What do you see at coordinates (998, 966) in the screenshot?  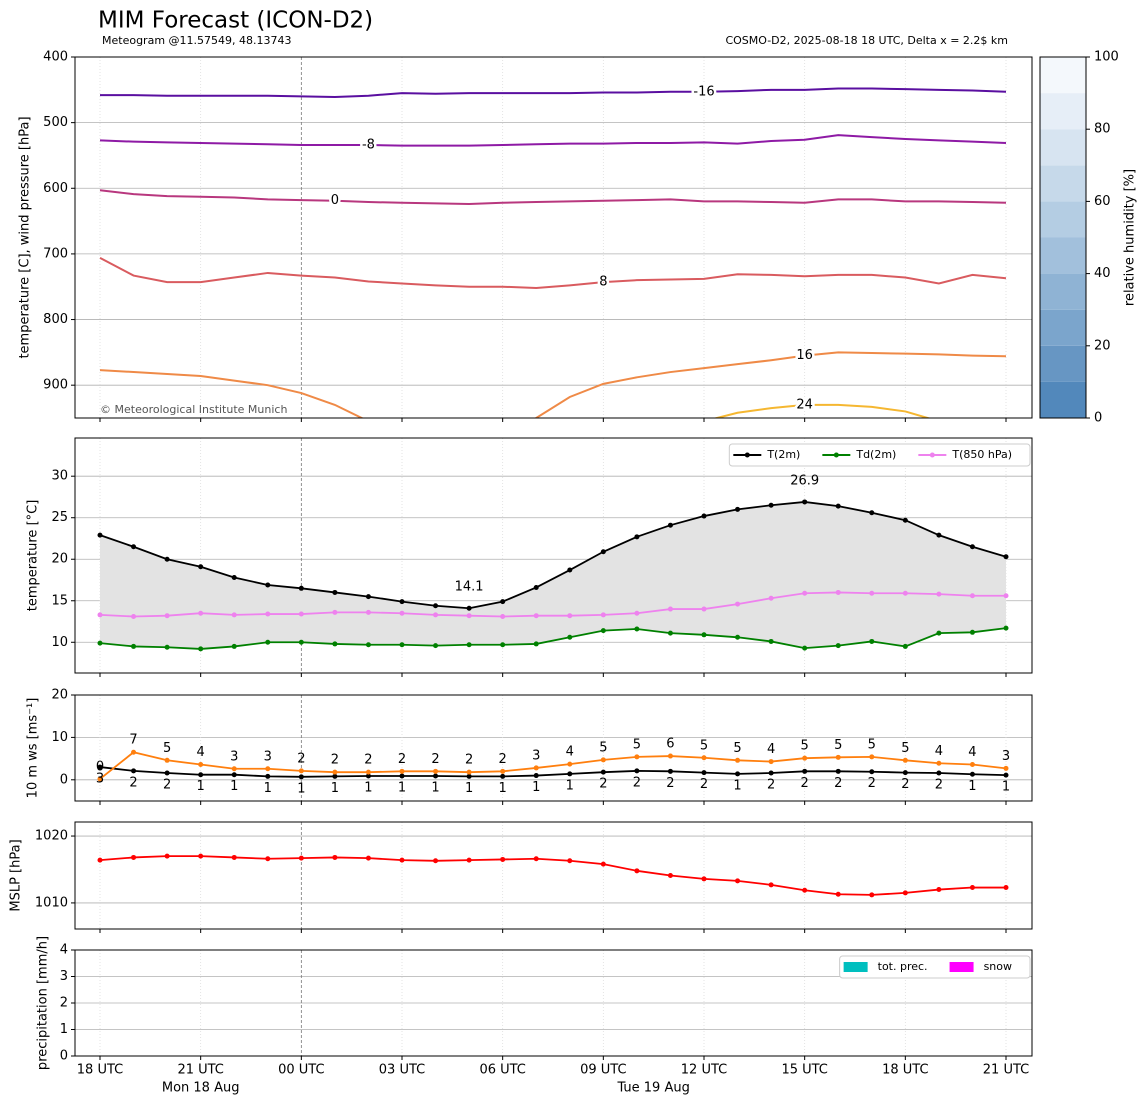 I see `legend-label: snow` at bounding box center [998, 966].